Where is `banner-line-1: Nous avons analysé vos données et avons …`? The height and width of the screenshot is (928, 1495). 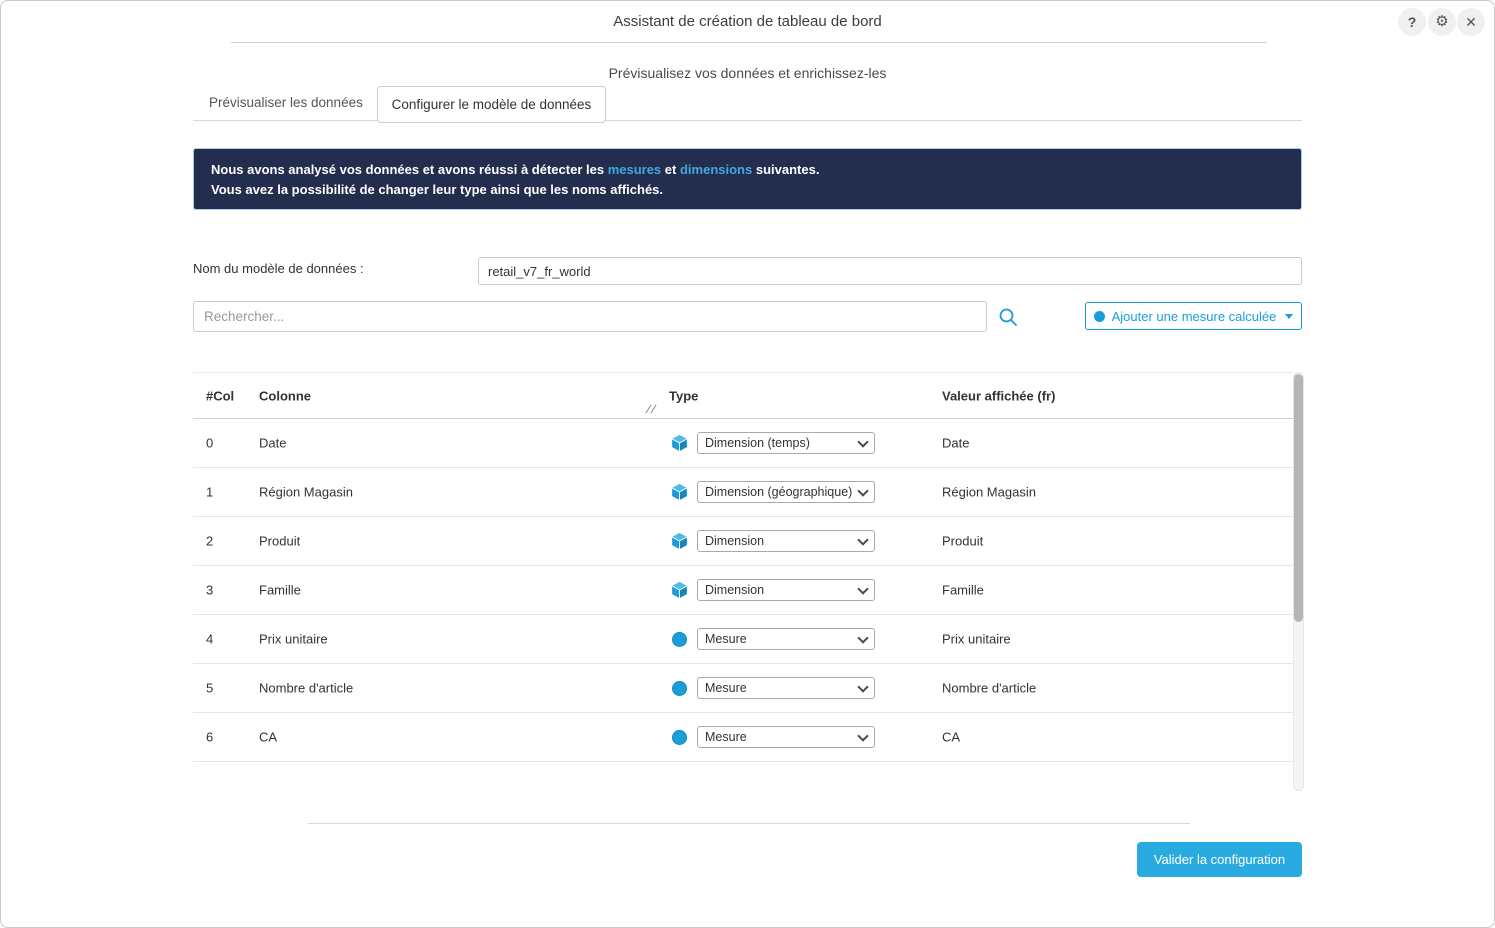
banner-line-1: Nous avons analysé vos données et avons … is located at coordinates (515, 169).